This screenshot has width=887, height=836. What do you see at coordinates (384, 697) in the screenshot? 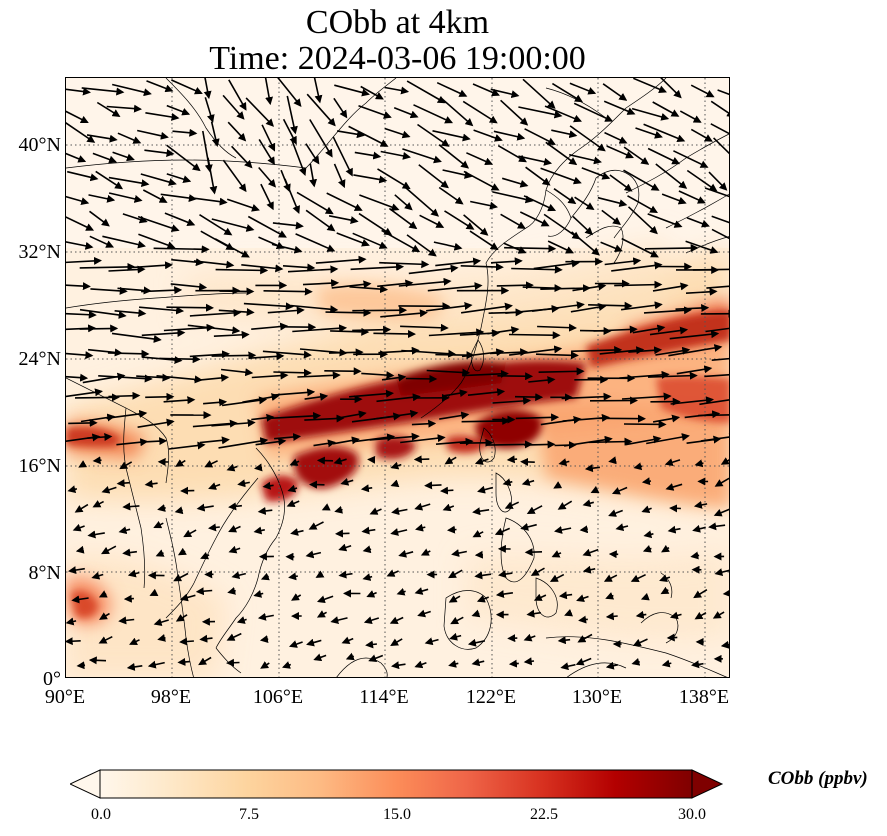
I see `lon-tick-114: 114°E` at bounding box center [384, 697].